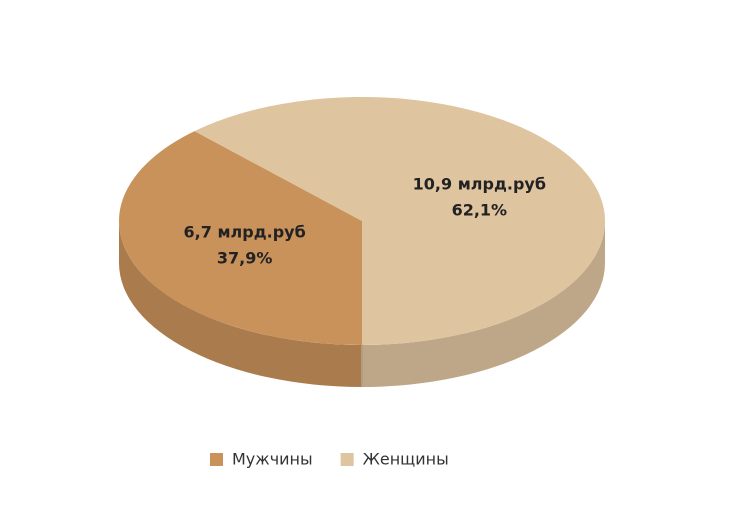 The height and width of the screenshot is (512, 732). I want to click on labels: 6,7 млрд.руб 37,9% 10,9 млрд.руб 62,1%, so click(365, 221).